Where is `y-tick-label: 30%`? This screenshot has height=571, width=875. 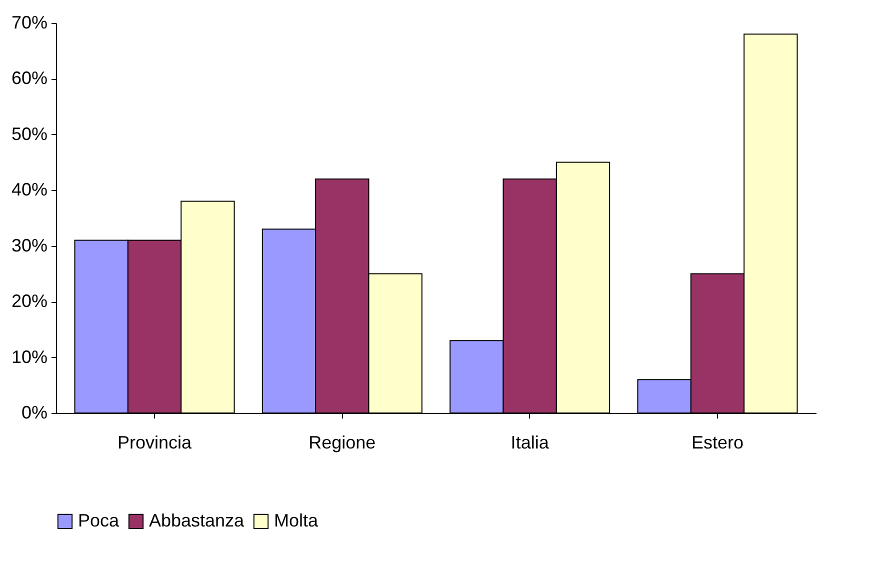
y-tick-label: 30% is located at coordinates (29, 245).